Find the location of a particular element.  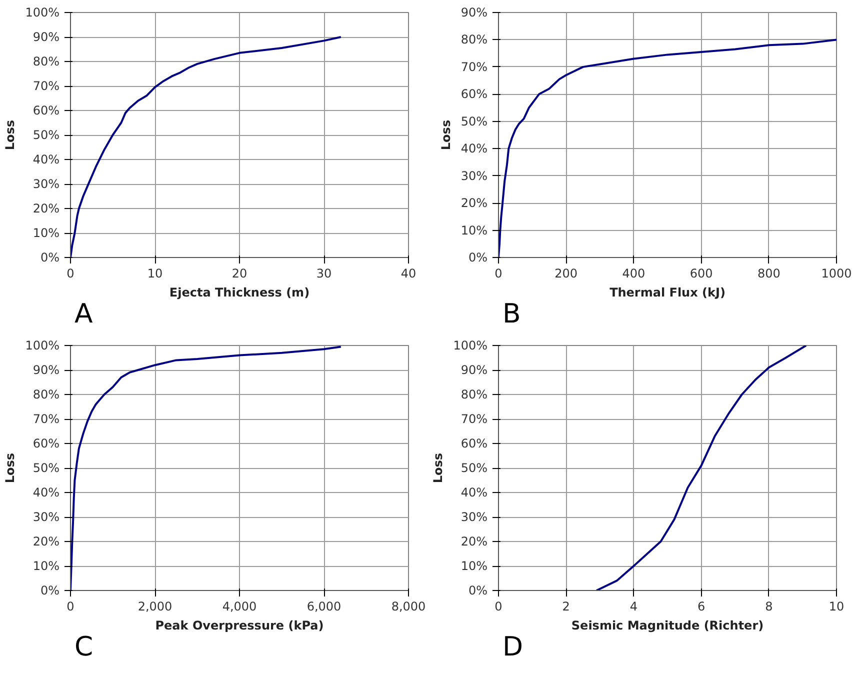

x-tick-label: 600 is located at coordinates (701, 273).